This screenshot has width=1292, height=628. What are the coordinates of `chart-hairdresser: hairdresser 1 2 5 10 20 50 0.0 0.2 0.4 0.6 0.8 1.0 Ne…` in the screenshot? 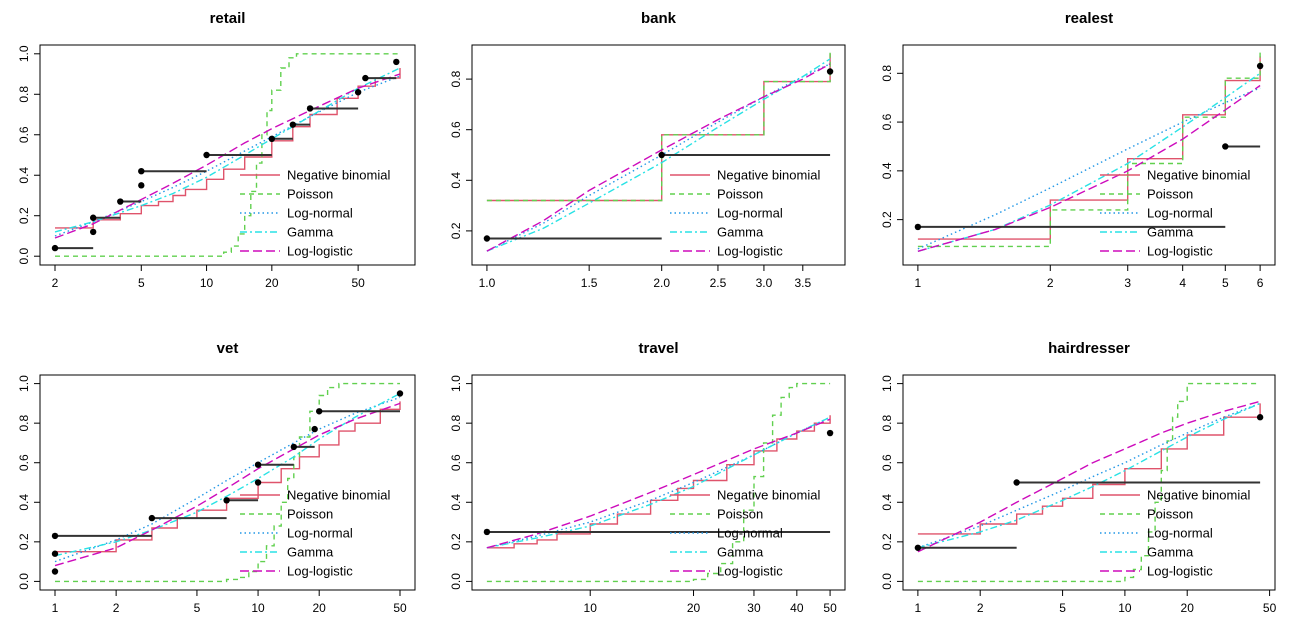 It's located at (1078, 477).